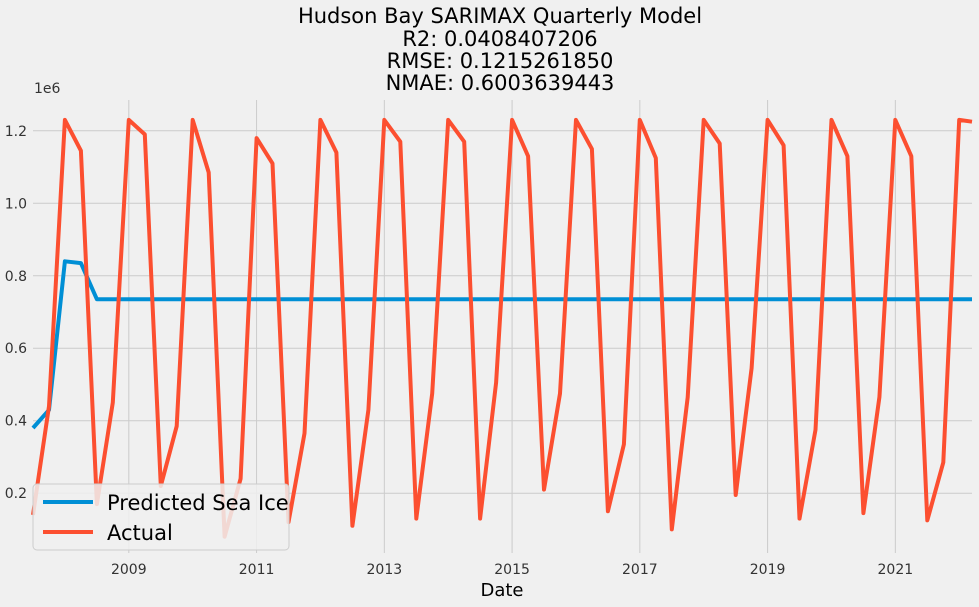 The height and width of the screenshot is (607, 979). Describe the element at coordinates (129, 570) in the screenshot. I see `x-tick-label: 2009` at that location.